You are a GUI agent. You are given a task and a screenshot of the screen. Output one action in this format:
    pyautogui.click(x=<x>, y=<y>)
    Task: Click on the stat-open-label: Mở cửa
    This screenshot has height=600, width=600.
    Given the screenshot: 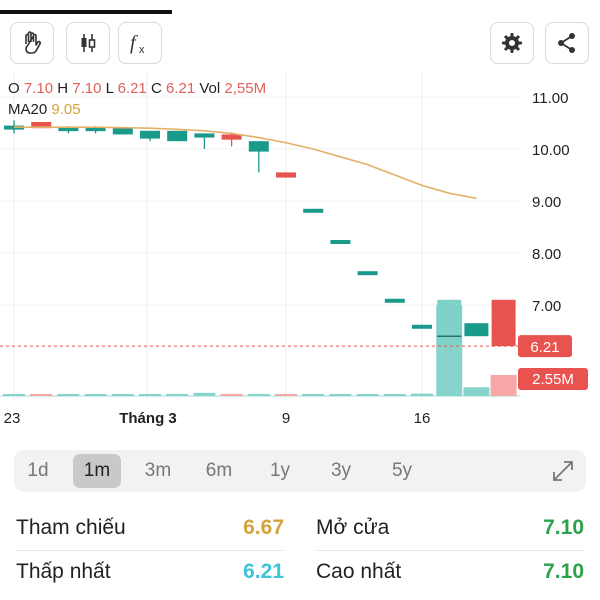 What is the action you would take?
    pyautogui.click(x=353, y=527)
    